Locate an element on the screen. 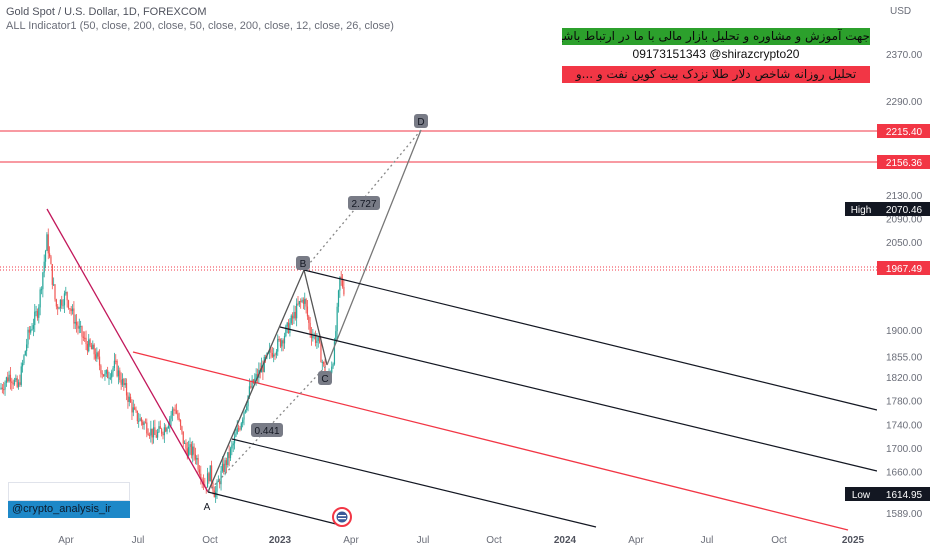 The height and width of the screenshot is (550, 932). time-axis: Apr Jul Oct 2023 Apr Jul Oct 2024 Apr Jul Oct 2025 is located at coordinates (461, 540).